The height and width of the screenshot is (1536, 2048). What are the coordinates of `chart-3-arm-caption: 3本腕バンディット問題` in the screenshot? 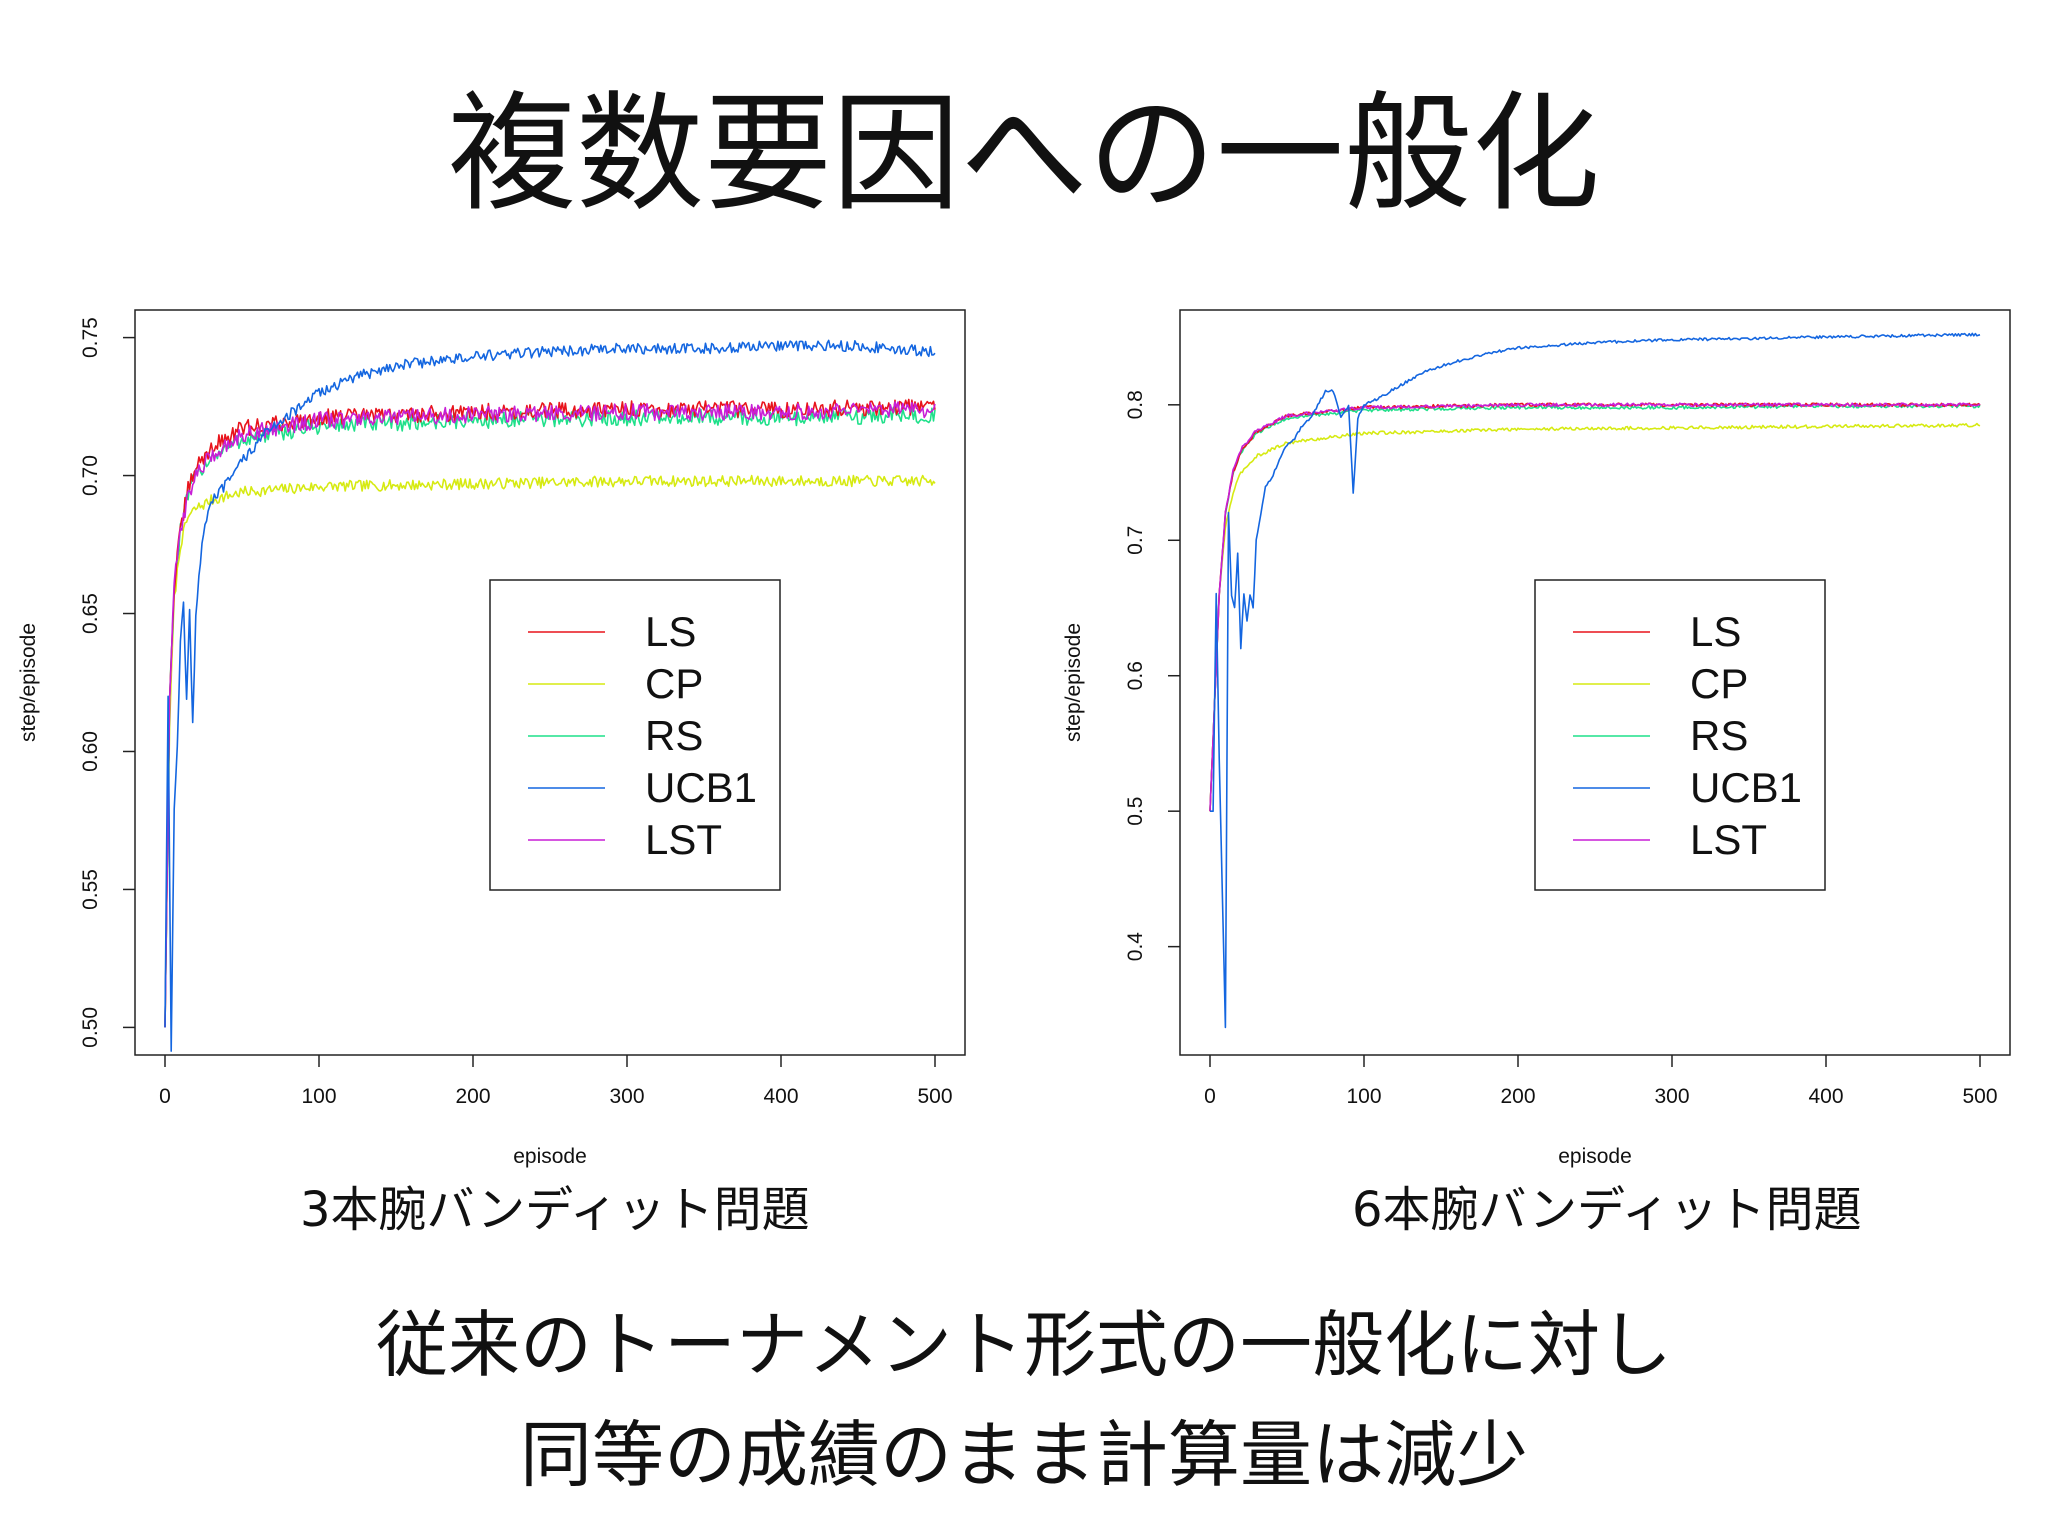 It's located at (555, 1210).